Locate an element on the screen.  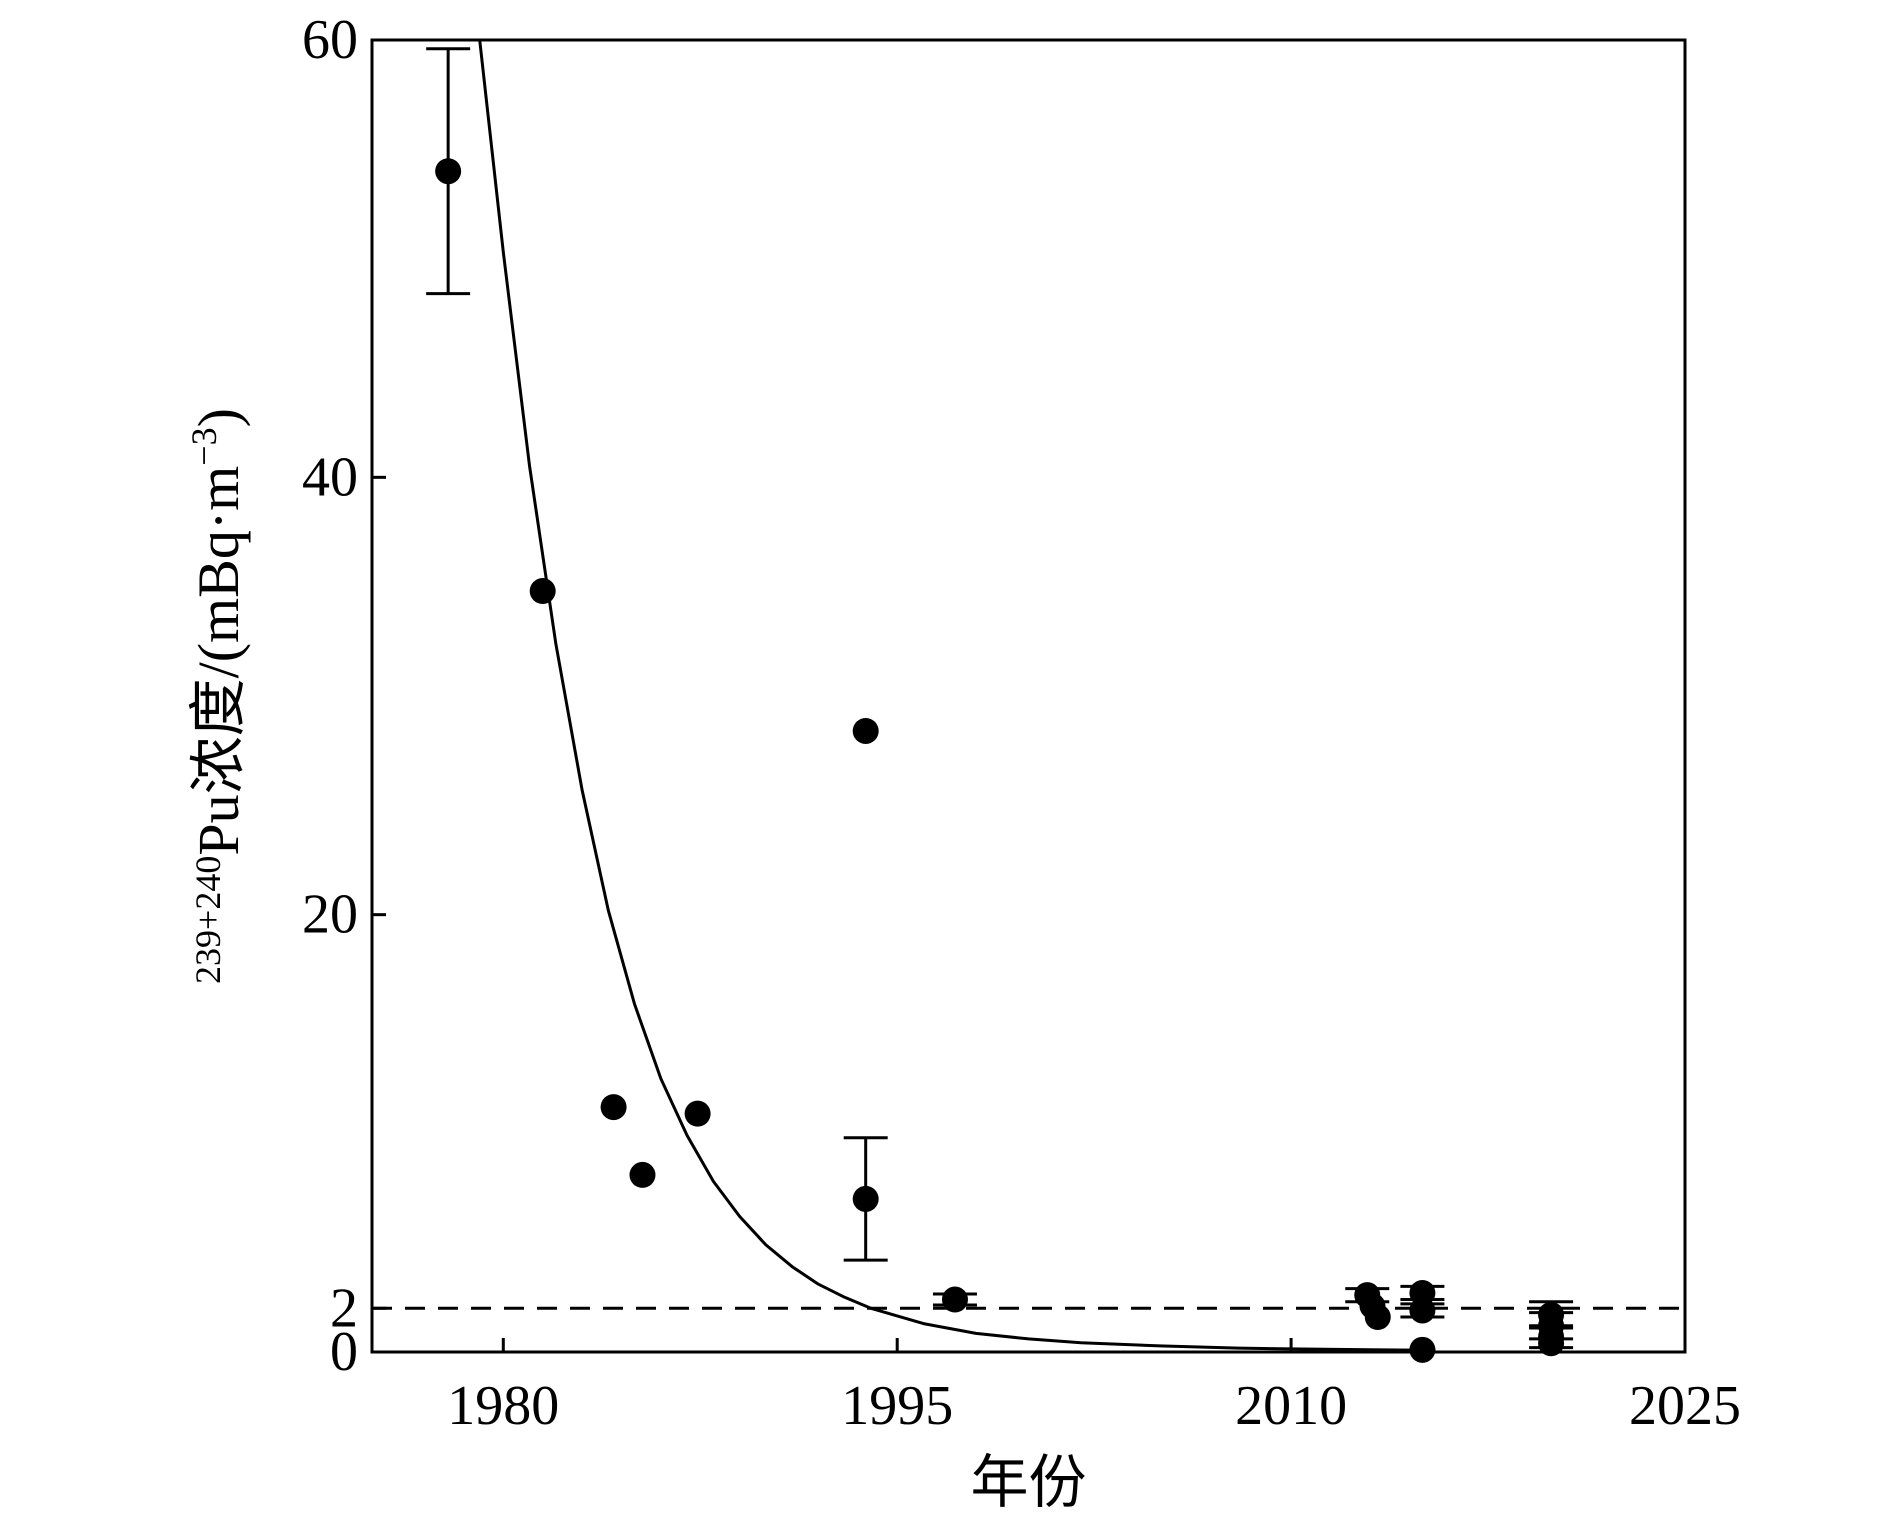
y-tick-label: 2 is located at coordinates (344, 1308).